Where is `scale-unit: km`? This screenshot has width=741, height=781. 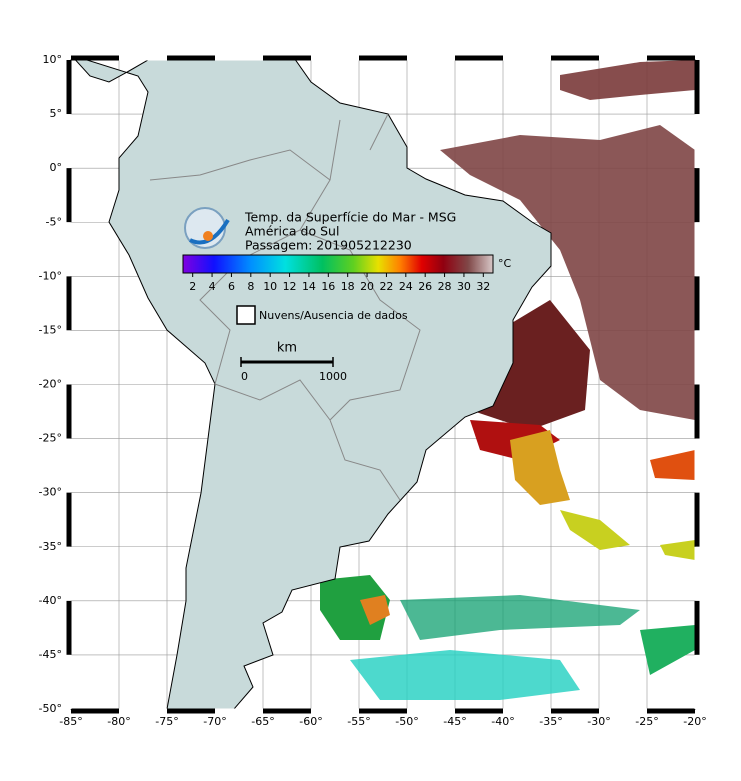 scale-unit: km is located at coordinates (287, 348).